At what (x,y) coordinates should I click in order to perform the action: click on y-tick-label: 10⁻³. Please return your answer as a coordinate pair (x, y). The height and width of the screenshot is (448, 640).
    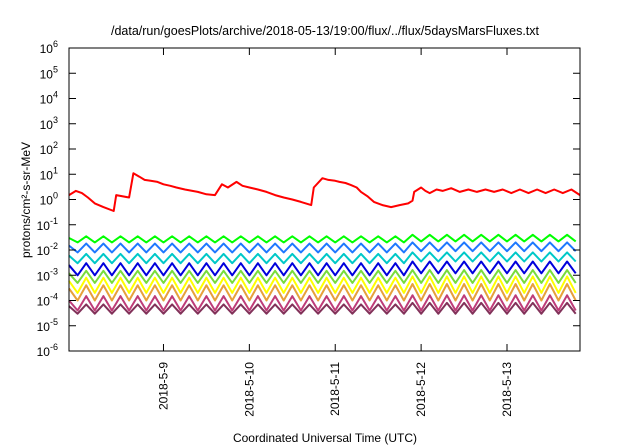
    Looking at the image, I should click on (47, 274).